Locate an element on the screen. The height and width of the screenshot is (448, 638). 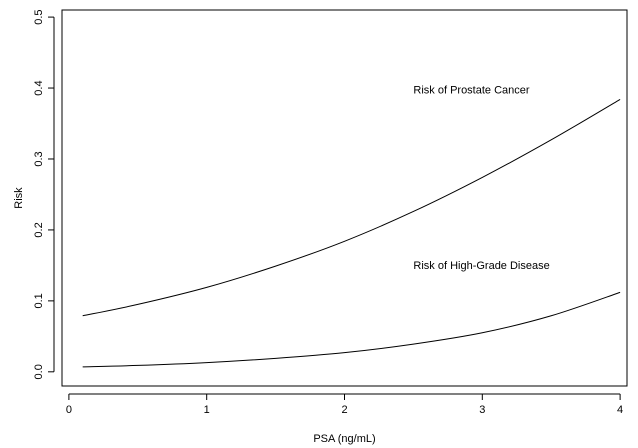
x-tick-label: 2 is located at coordinates (344, 410).